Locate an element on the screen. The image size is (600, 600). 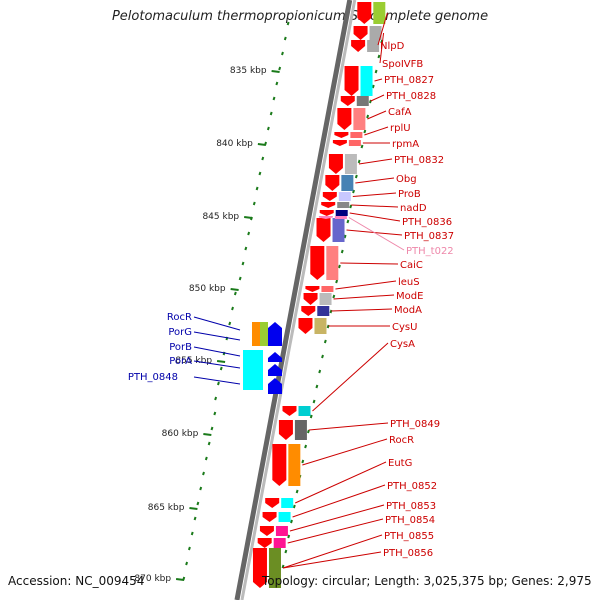
forward-gene-label: RocR is located at coordinates (401, 440).